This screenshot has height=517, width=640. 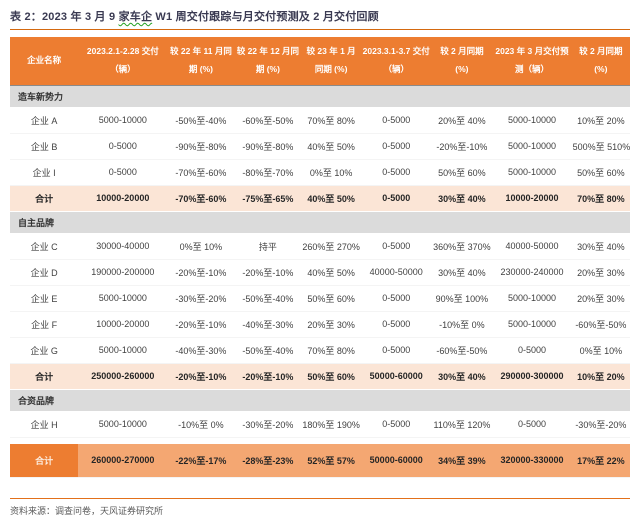 What do you see at coordinates (123, 246) in the screenshot?
I see `value-cell: 30000-40000` at bounding box center [123, 246].